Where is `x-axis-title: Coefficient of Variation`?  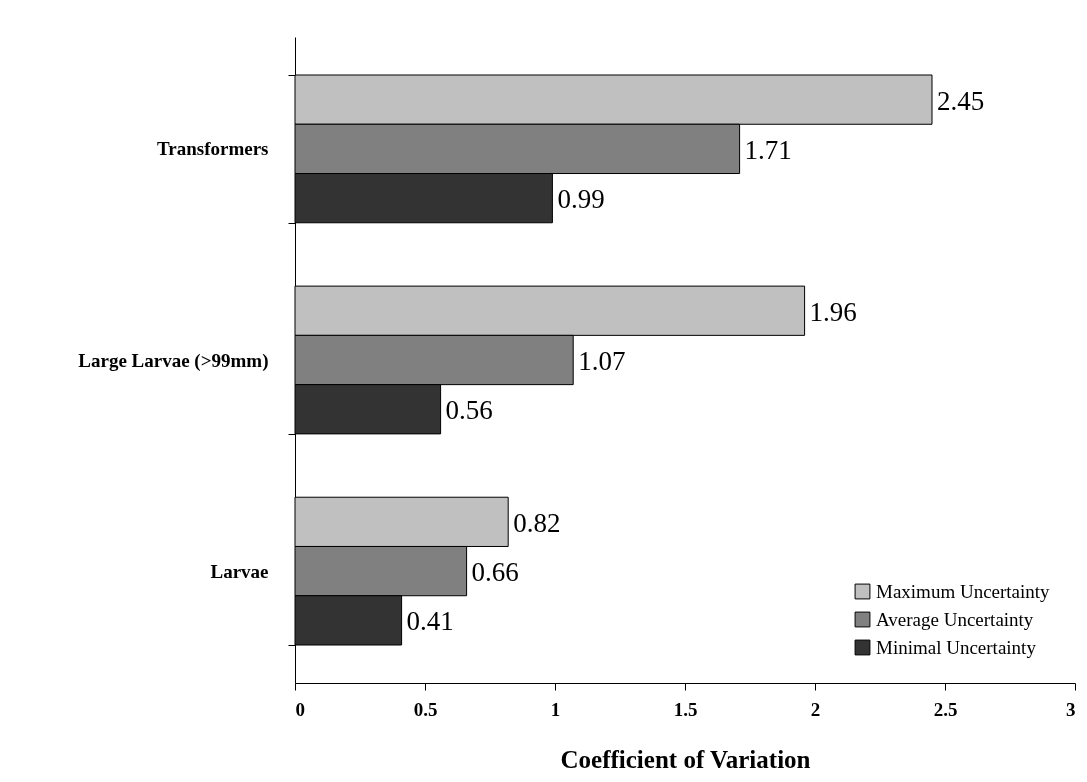
x-axis-title: Coefficient of Variation is located at coordinates (685, 759).